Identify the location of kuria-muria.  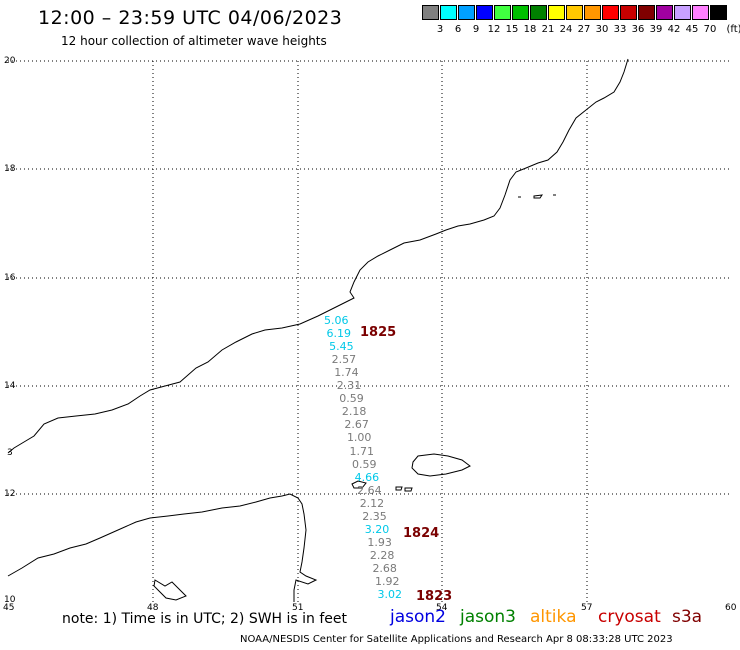
(537, 196).